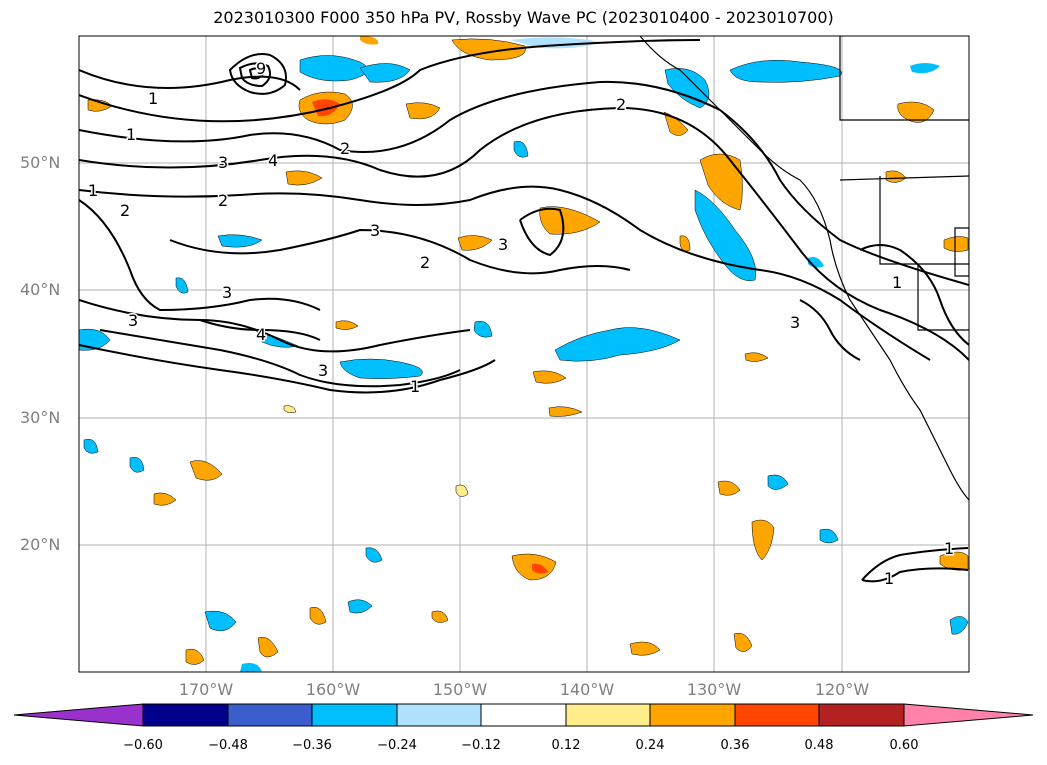 This screenshot has height=765, width=1047. What do you see at coordinates (842, 689) in the screenshot?
I see `lon-label: 120°W` at bounding box center [842, 689].